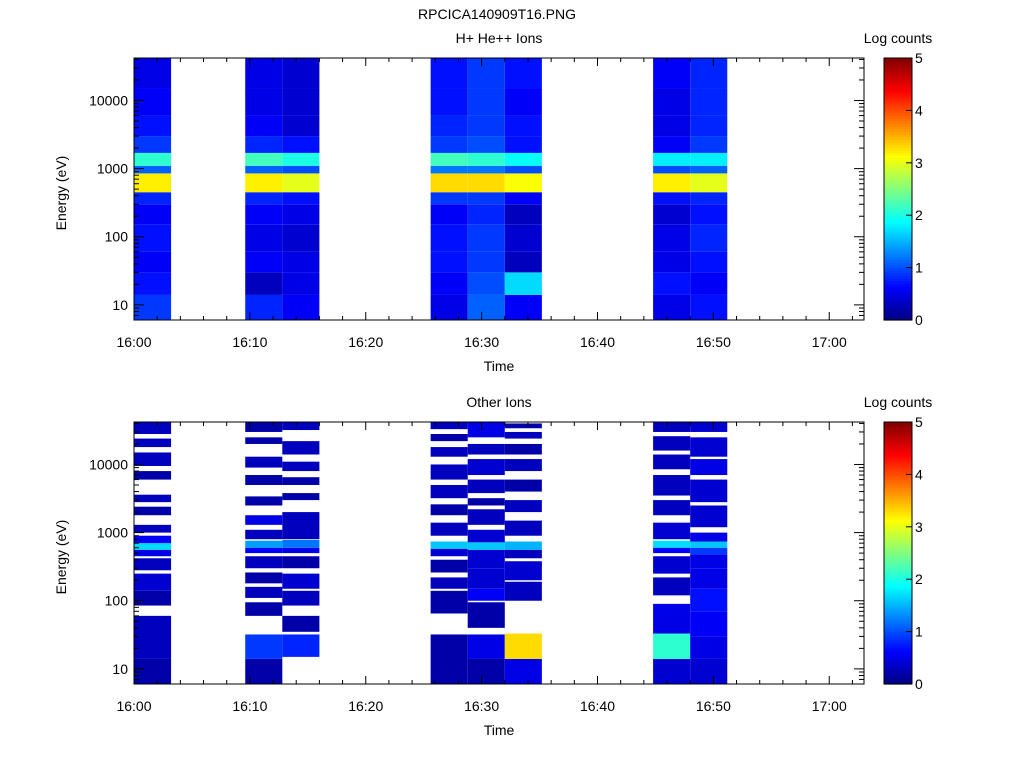  Describe the element at coordinates (249, 706) in the screenshot. I see `x-tick-label: 16:10` at that location.